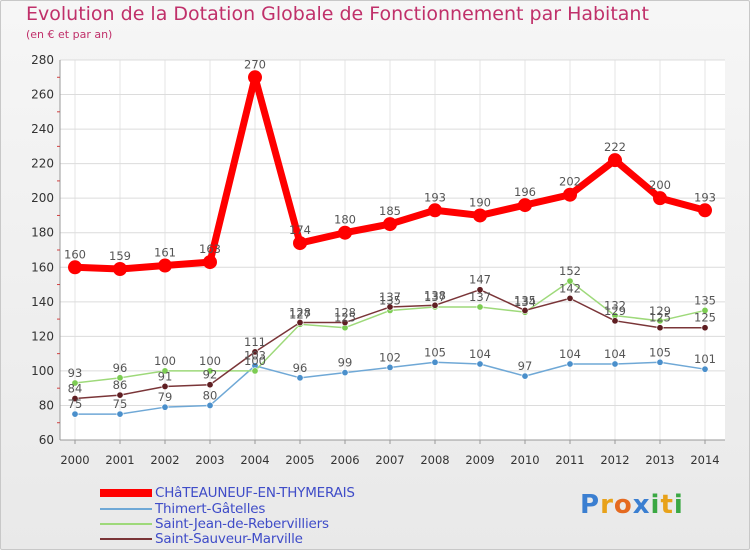 This screenshot has width=750, height=550. I want to click on y-tick-label: 100, so click(42, 371).